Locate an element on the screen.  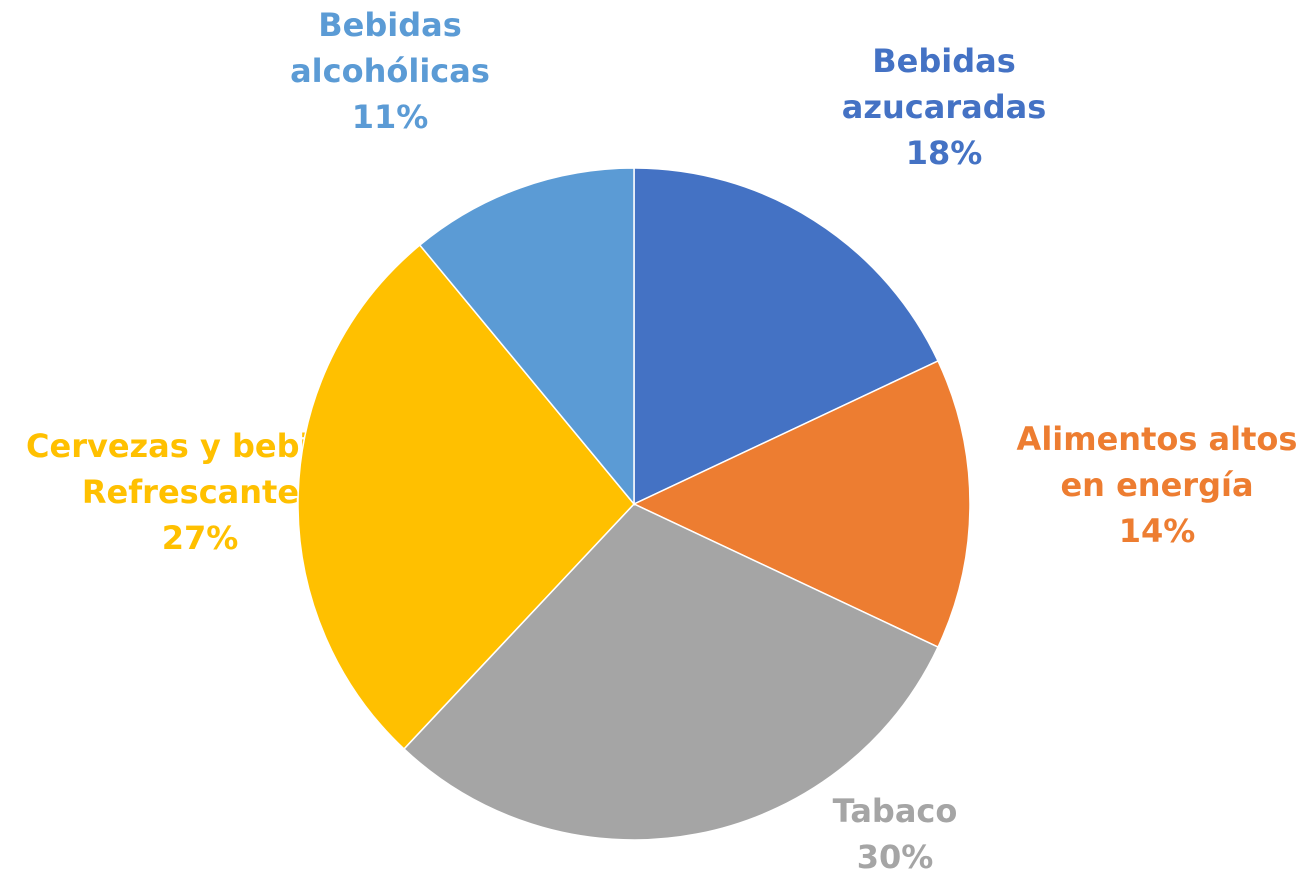
slice-label: Bebidas azucaradas 18% is located at coordinates (944, 107).